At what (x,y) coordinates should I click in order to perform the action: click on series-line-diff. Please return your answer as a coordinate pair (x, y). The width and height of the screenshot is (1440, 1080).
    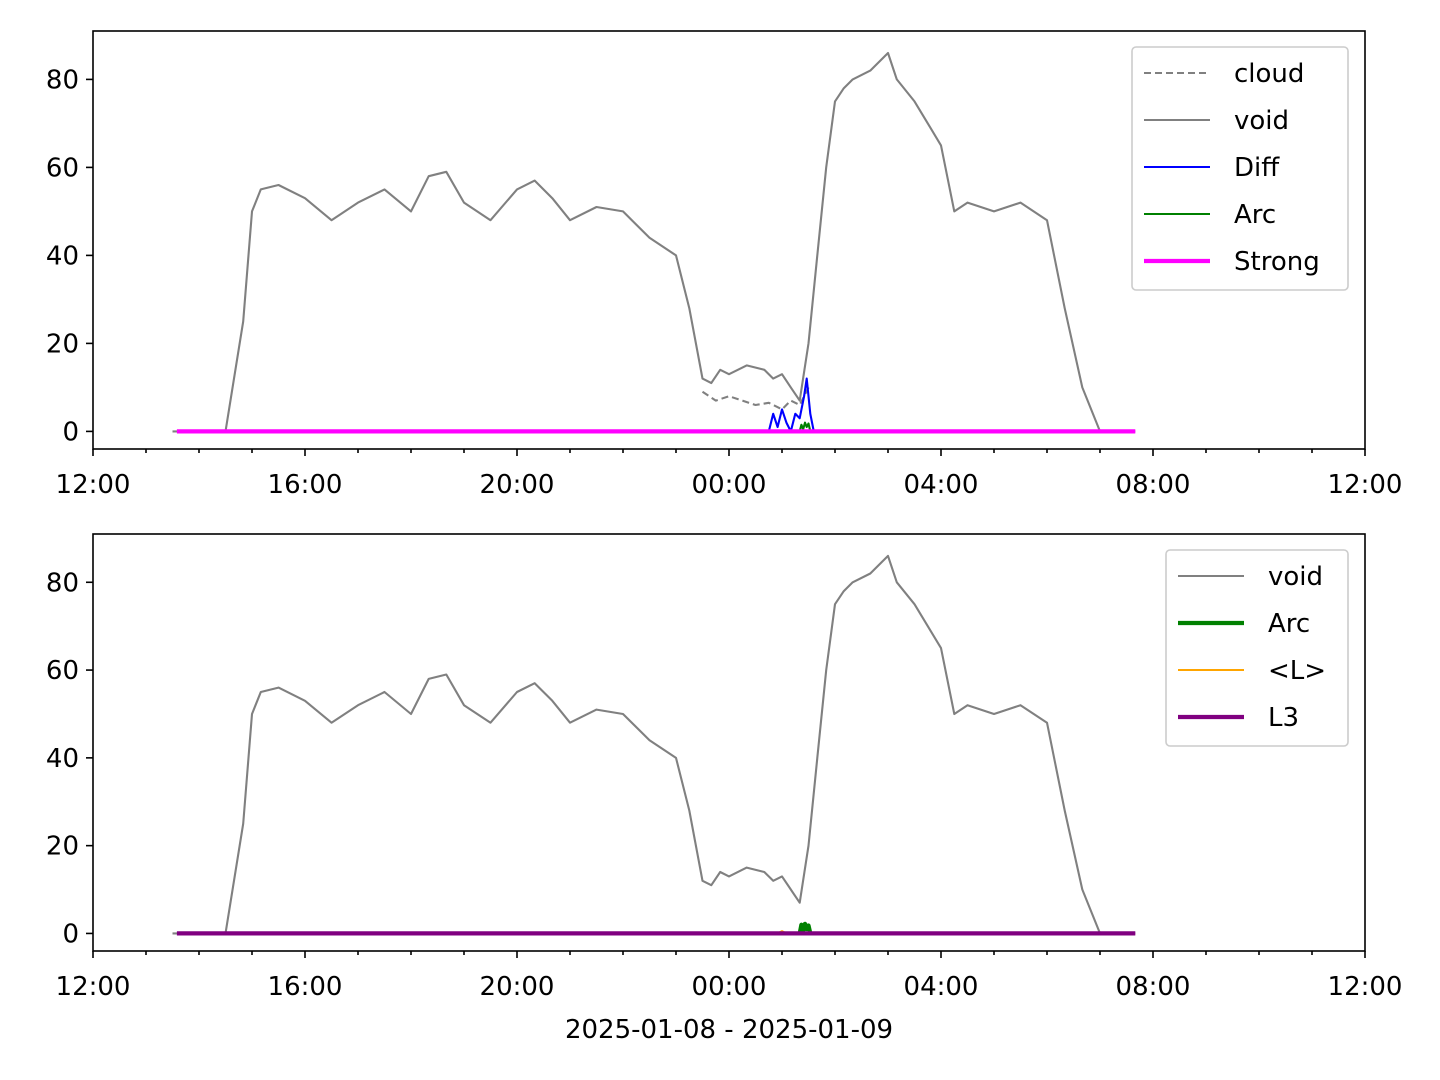
    Looking at the image, I should click on (791, 405).